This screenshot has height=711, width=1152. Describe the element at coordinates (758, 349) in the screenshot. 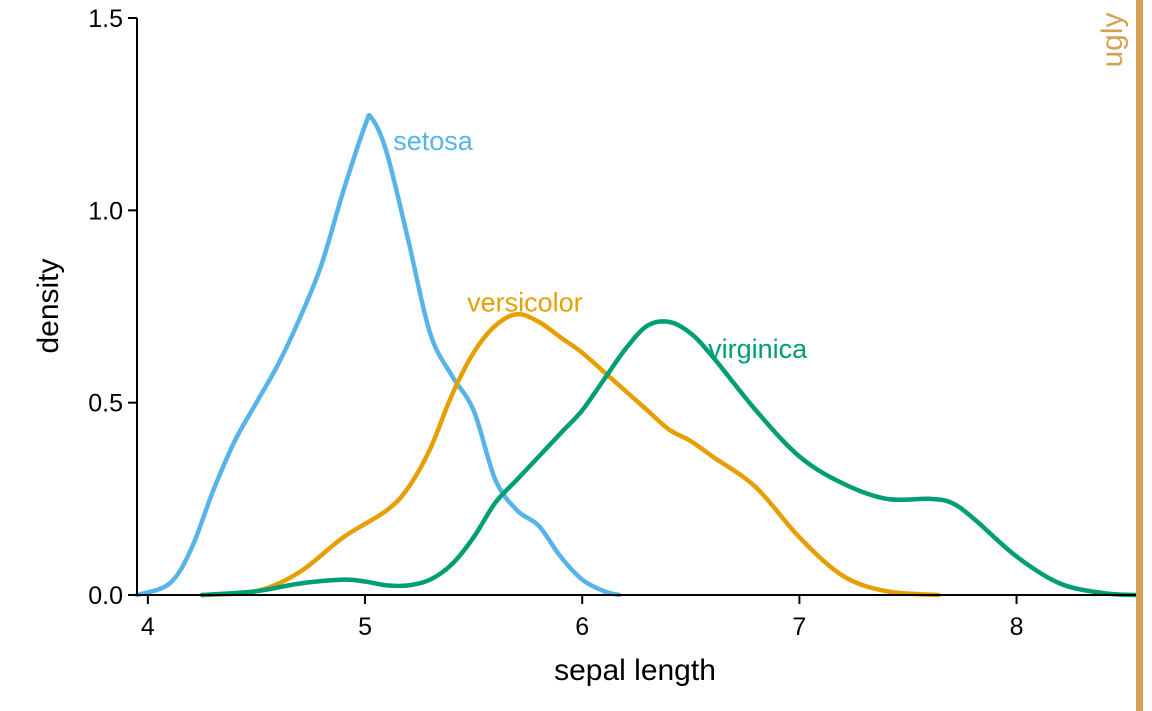

I see `series-label-virginica: virginica` at that location.